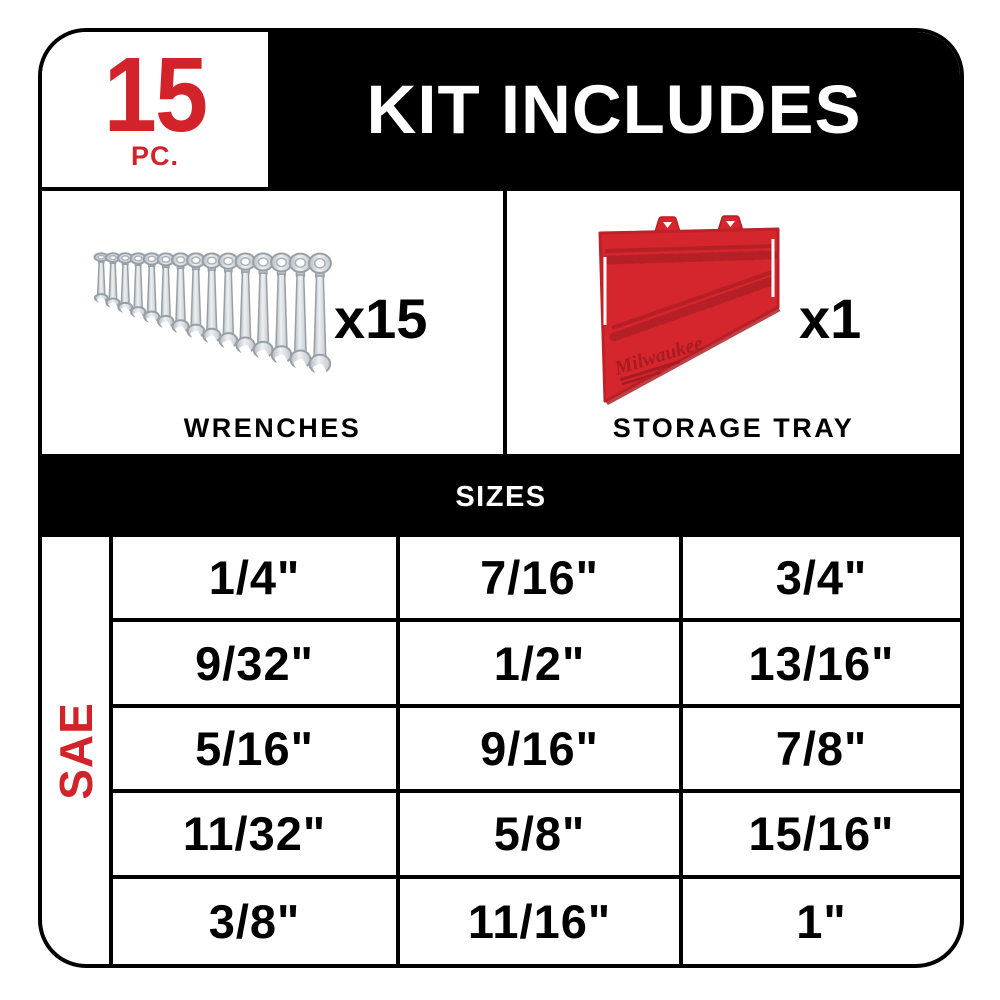 The height and width of the screenshot is (1000, 1000). What do you see at coordinates (541, 580) in the screenshot?
I see `size-cell-r1c2: 7/16"` at bounding box center [541, 580].